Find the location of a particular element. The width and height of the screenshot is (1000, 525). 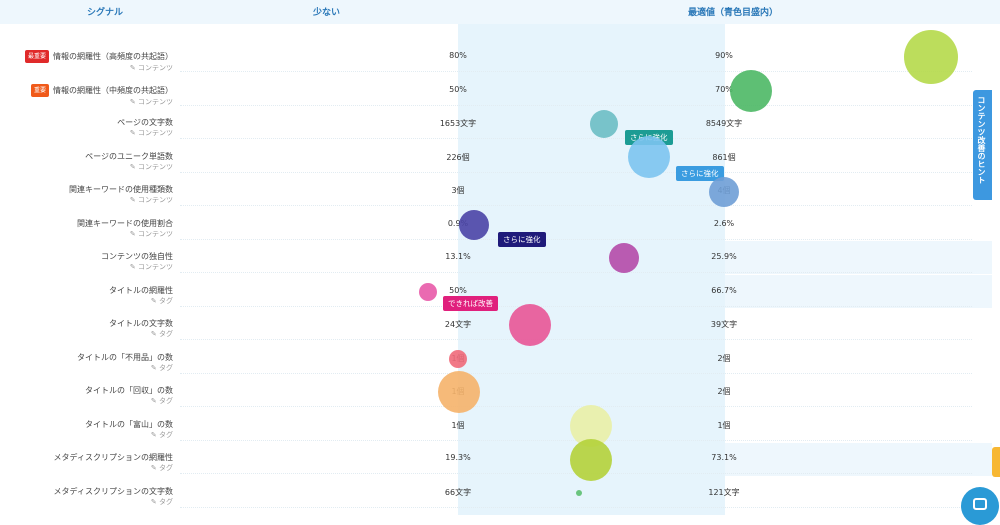

signal-name-text: 関連キーワードの使用割合 is located at coordinates (125, 223).